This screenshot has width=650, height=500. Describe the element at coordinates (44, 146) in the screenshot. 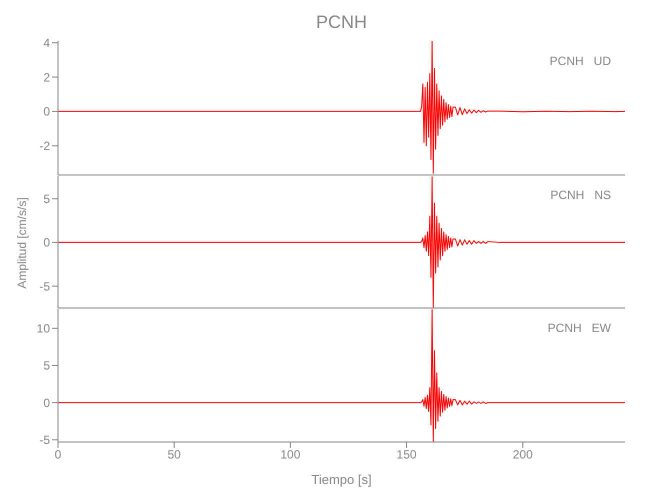

I see `y-tick-label: -2` at that location.